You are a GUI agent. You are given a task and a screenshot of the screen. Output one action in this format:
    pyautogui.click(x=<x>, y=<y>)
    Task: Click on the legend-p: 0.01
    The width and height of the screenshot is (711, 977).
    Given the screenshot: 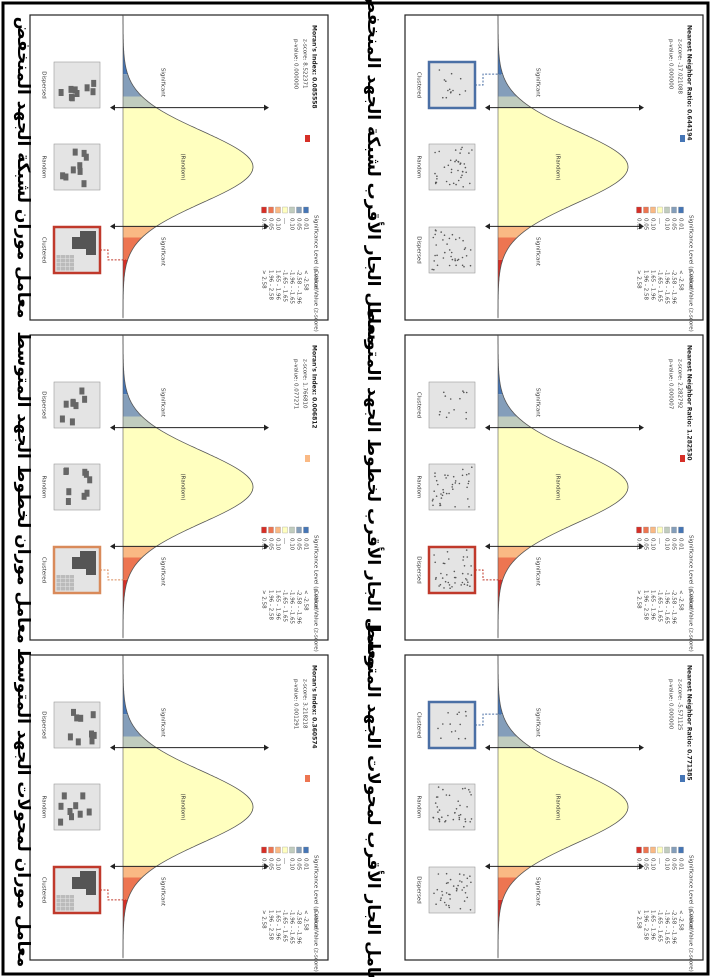 What is the action you would take?
    pyautogui.click(x=264, y=544)
    